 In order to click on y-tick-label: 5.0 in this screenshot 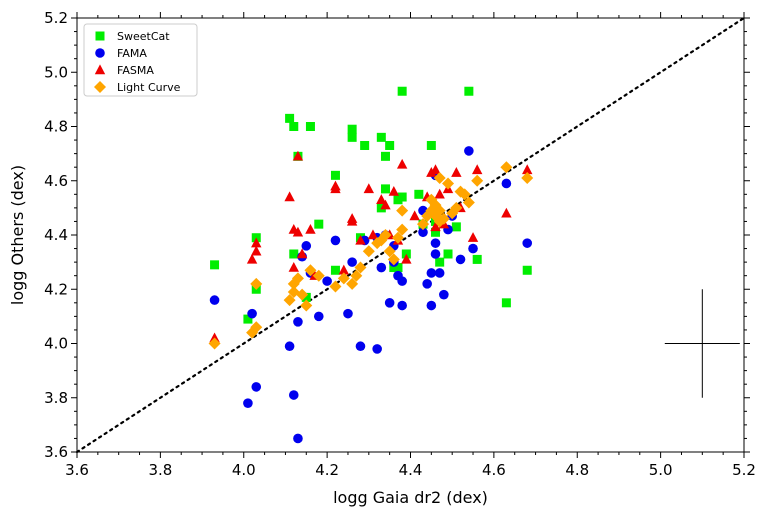, I will do `click(56, 72)`.